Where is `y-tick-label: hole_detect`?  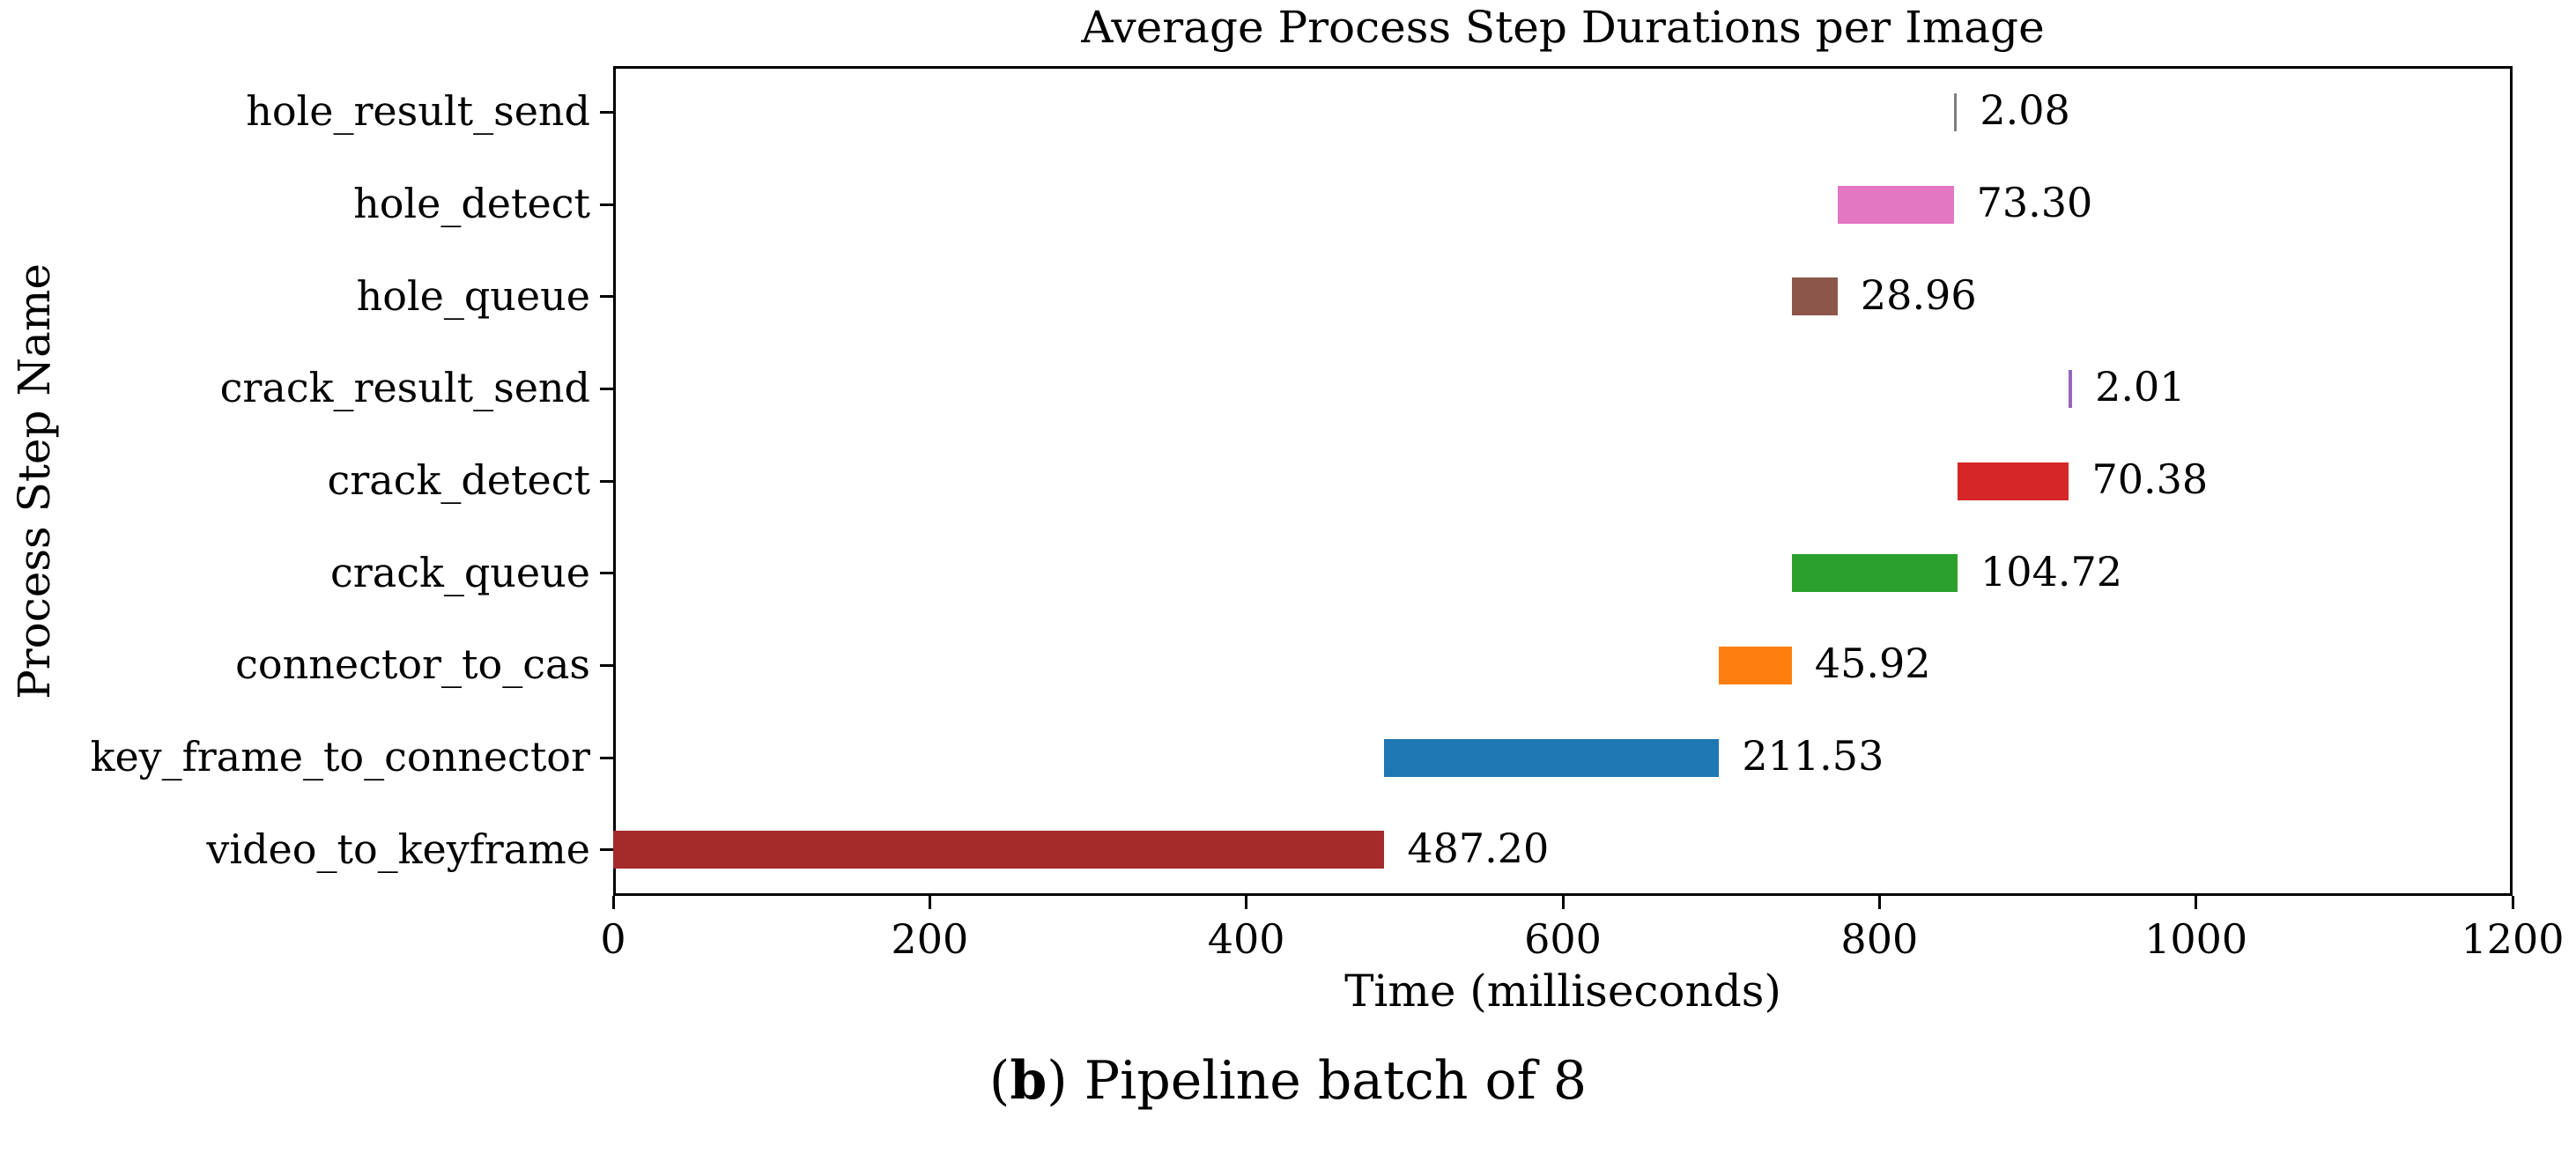
y-tick-label: hole_detect is located at coordinates (471, 203).